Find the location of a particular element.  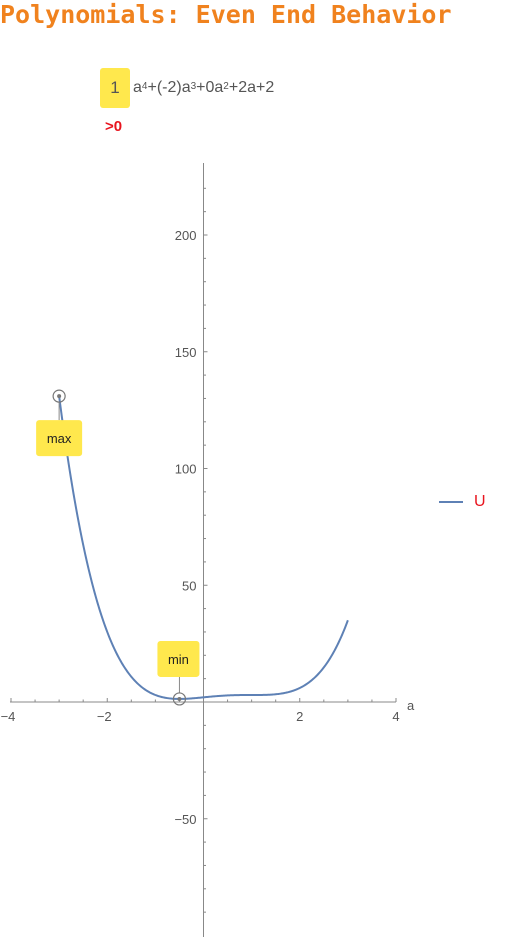

y-tick-label: 150 is located at coordinates (186, 352).